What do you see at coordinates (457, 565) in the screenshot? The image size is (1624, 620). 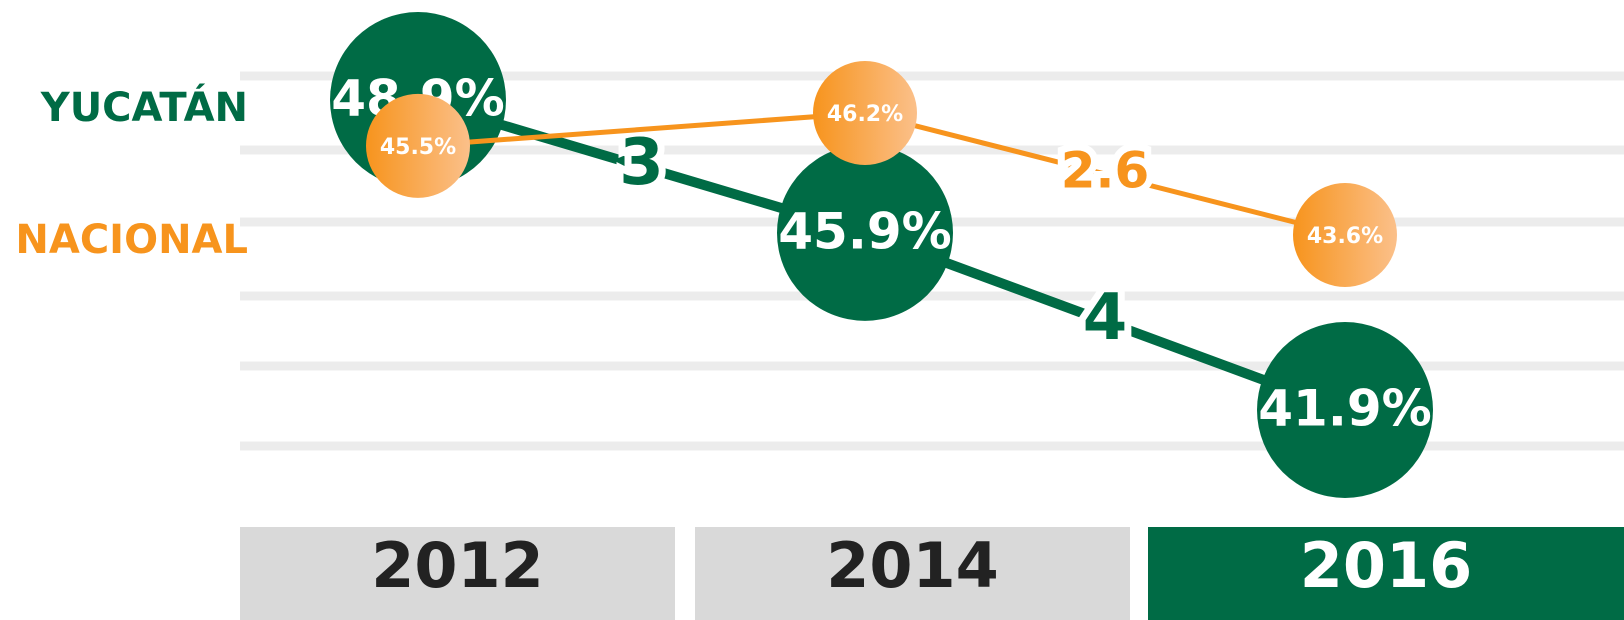 I see `x-tick-label: 2012` at bounding box center [457, 565].